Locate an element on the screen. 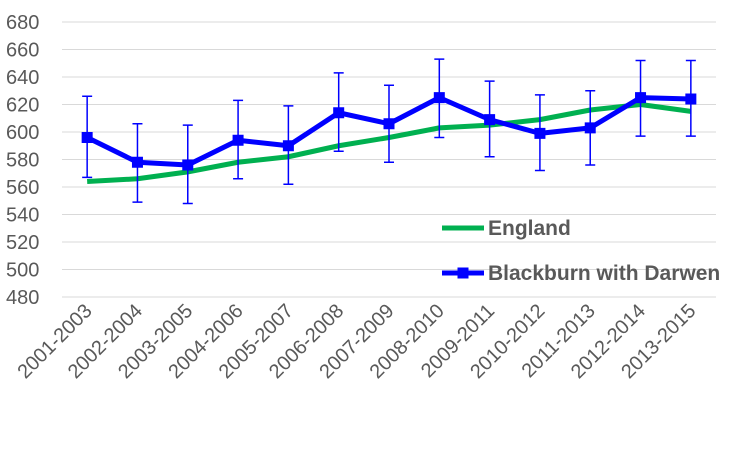  legend-item-blackburn-with-darwen: Blackburn with Darwen is located at coordinates (581, 273).